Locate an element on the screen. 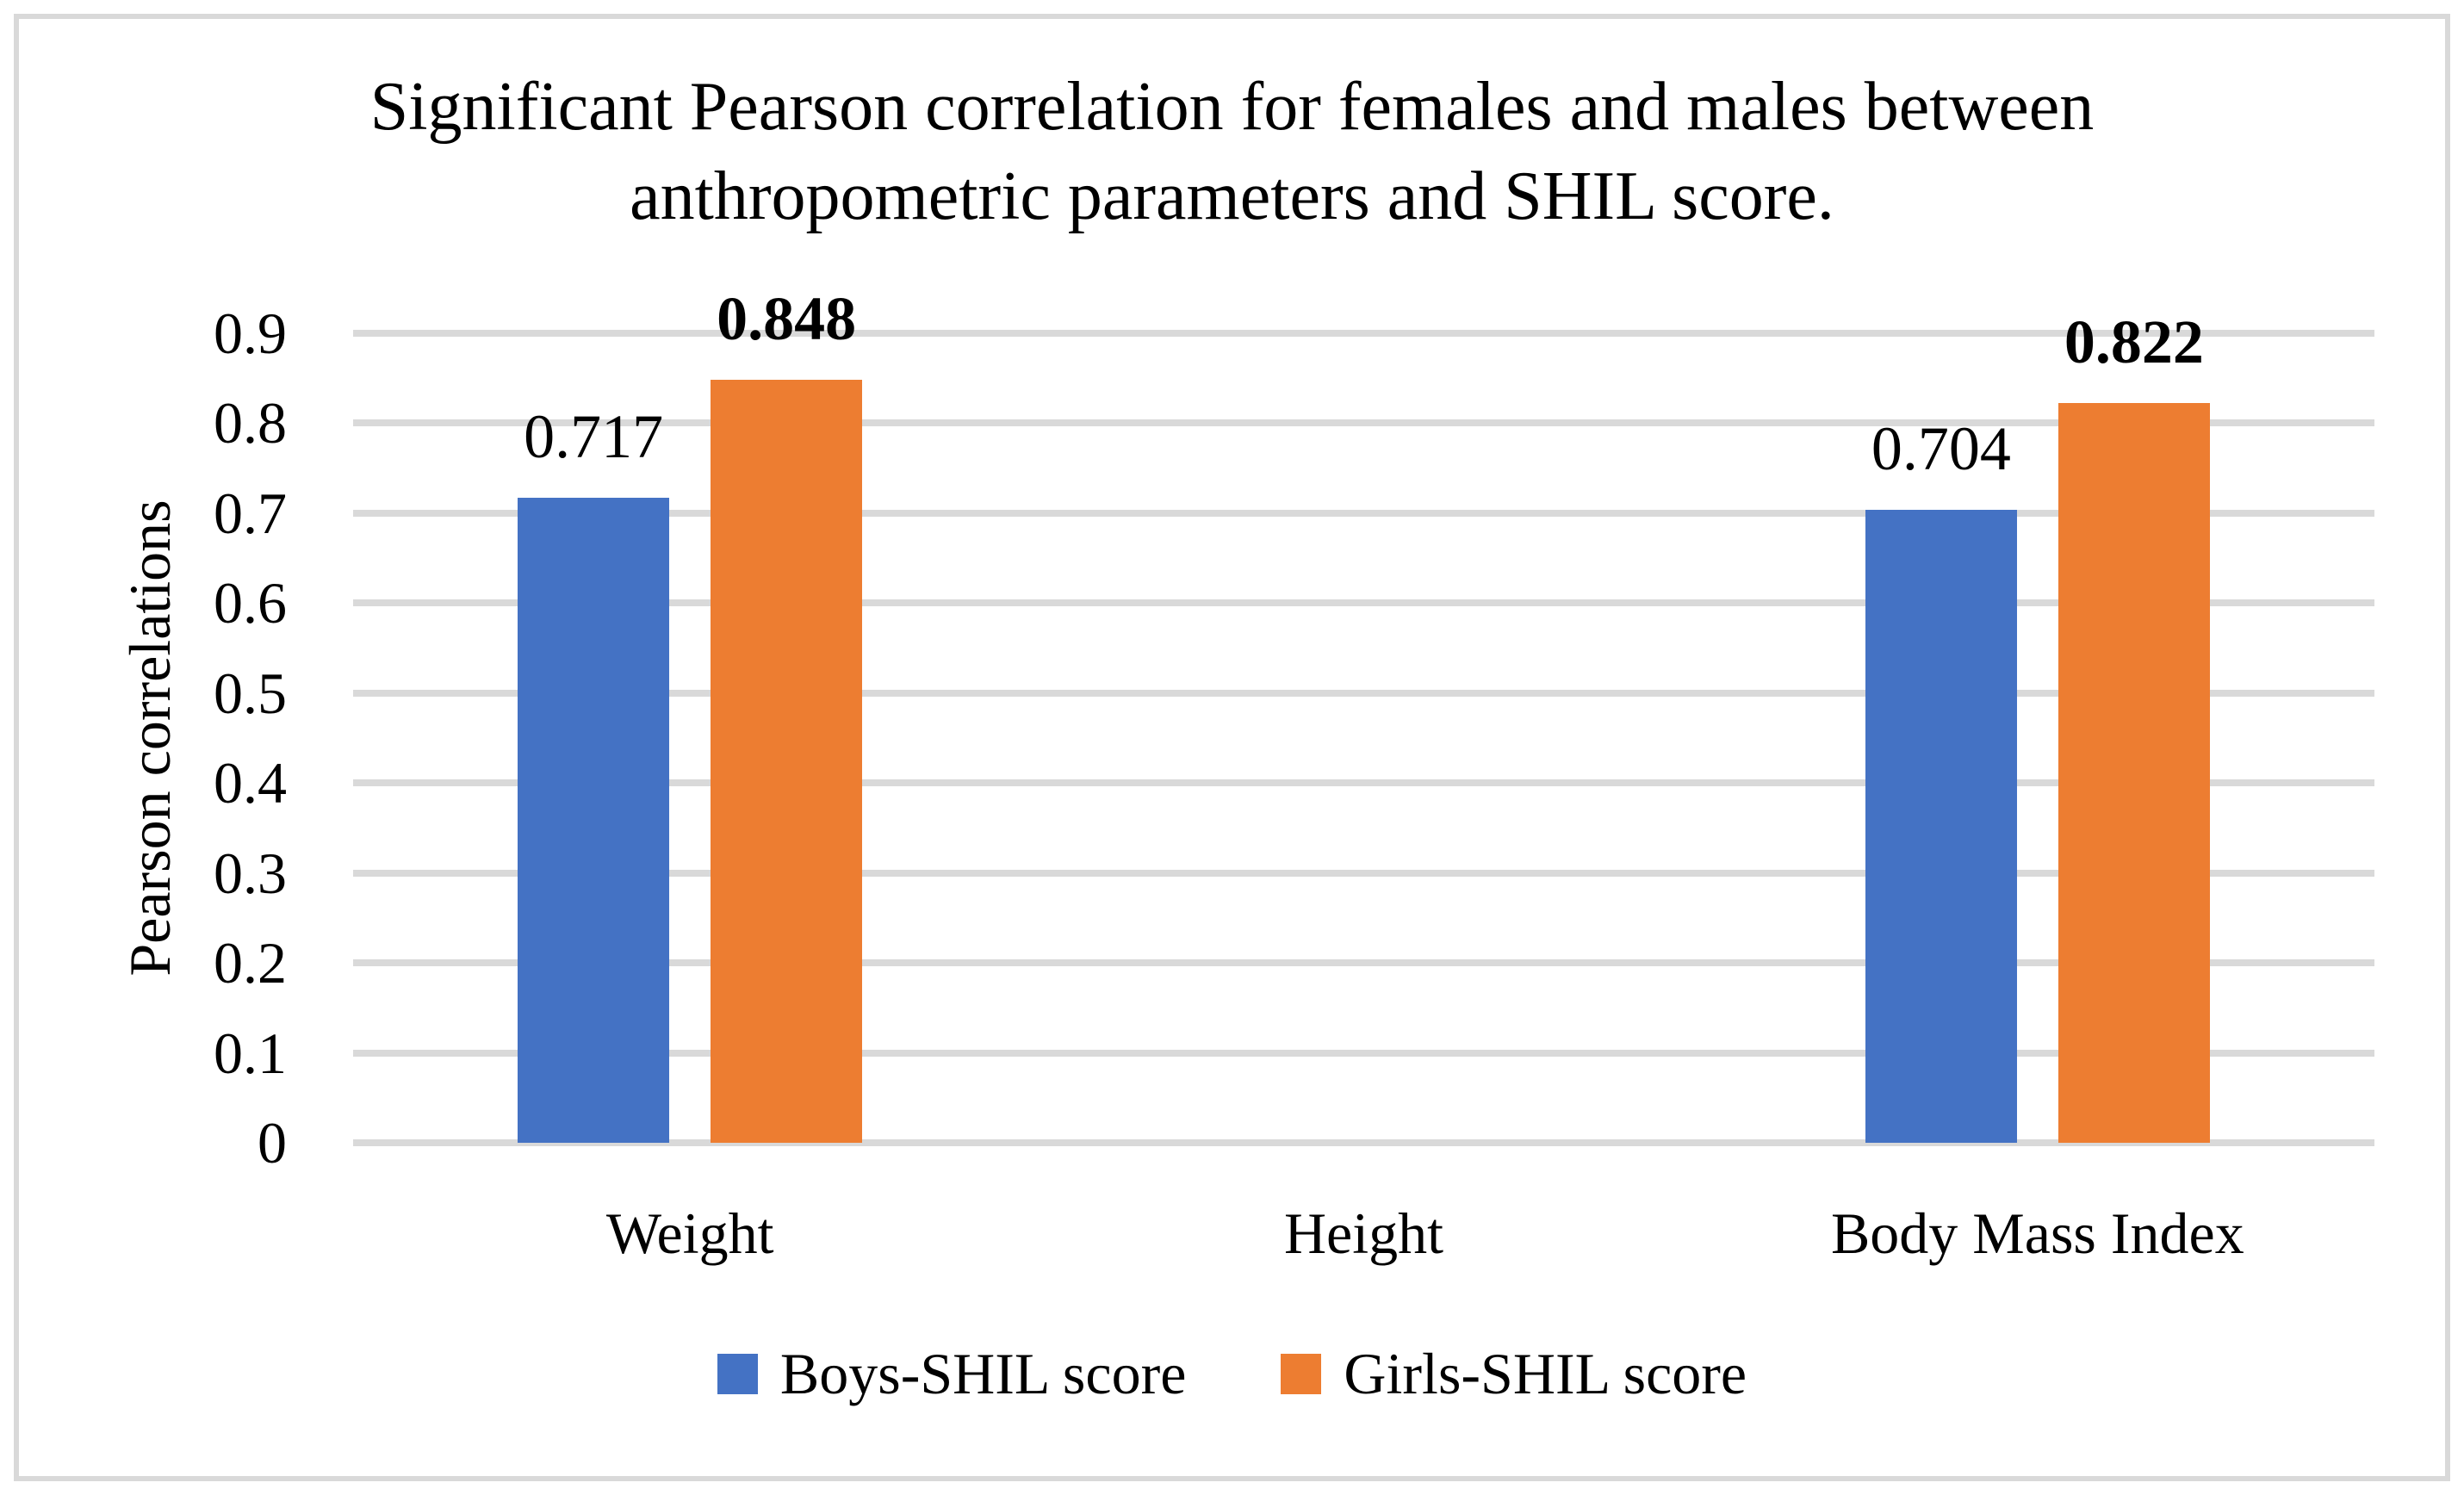 The image size is (2464, 1495). x-axis-category-labels: Weight Height Body Mass Index is located at coordinates (1363, 1234).